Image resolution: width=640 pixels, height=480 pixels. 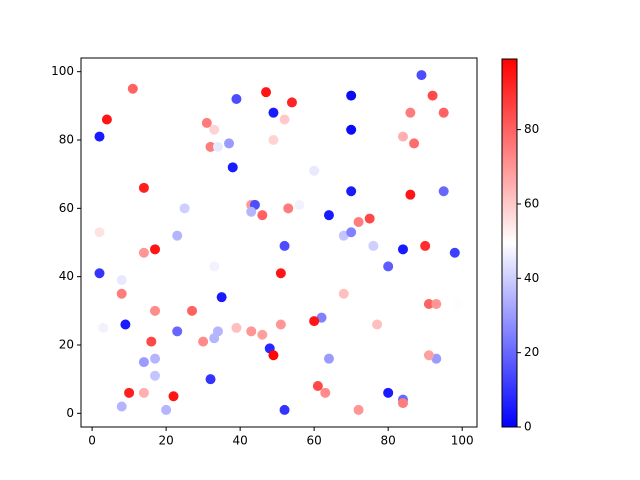 What do you see at coordinates (66, 208) in the screenshot?
I see `y-tick-label: 60` at bounding box center [66, 208].